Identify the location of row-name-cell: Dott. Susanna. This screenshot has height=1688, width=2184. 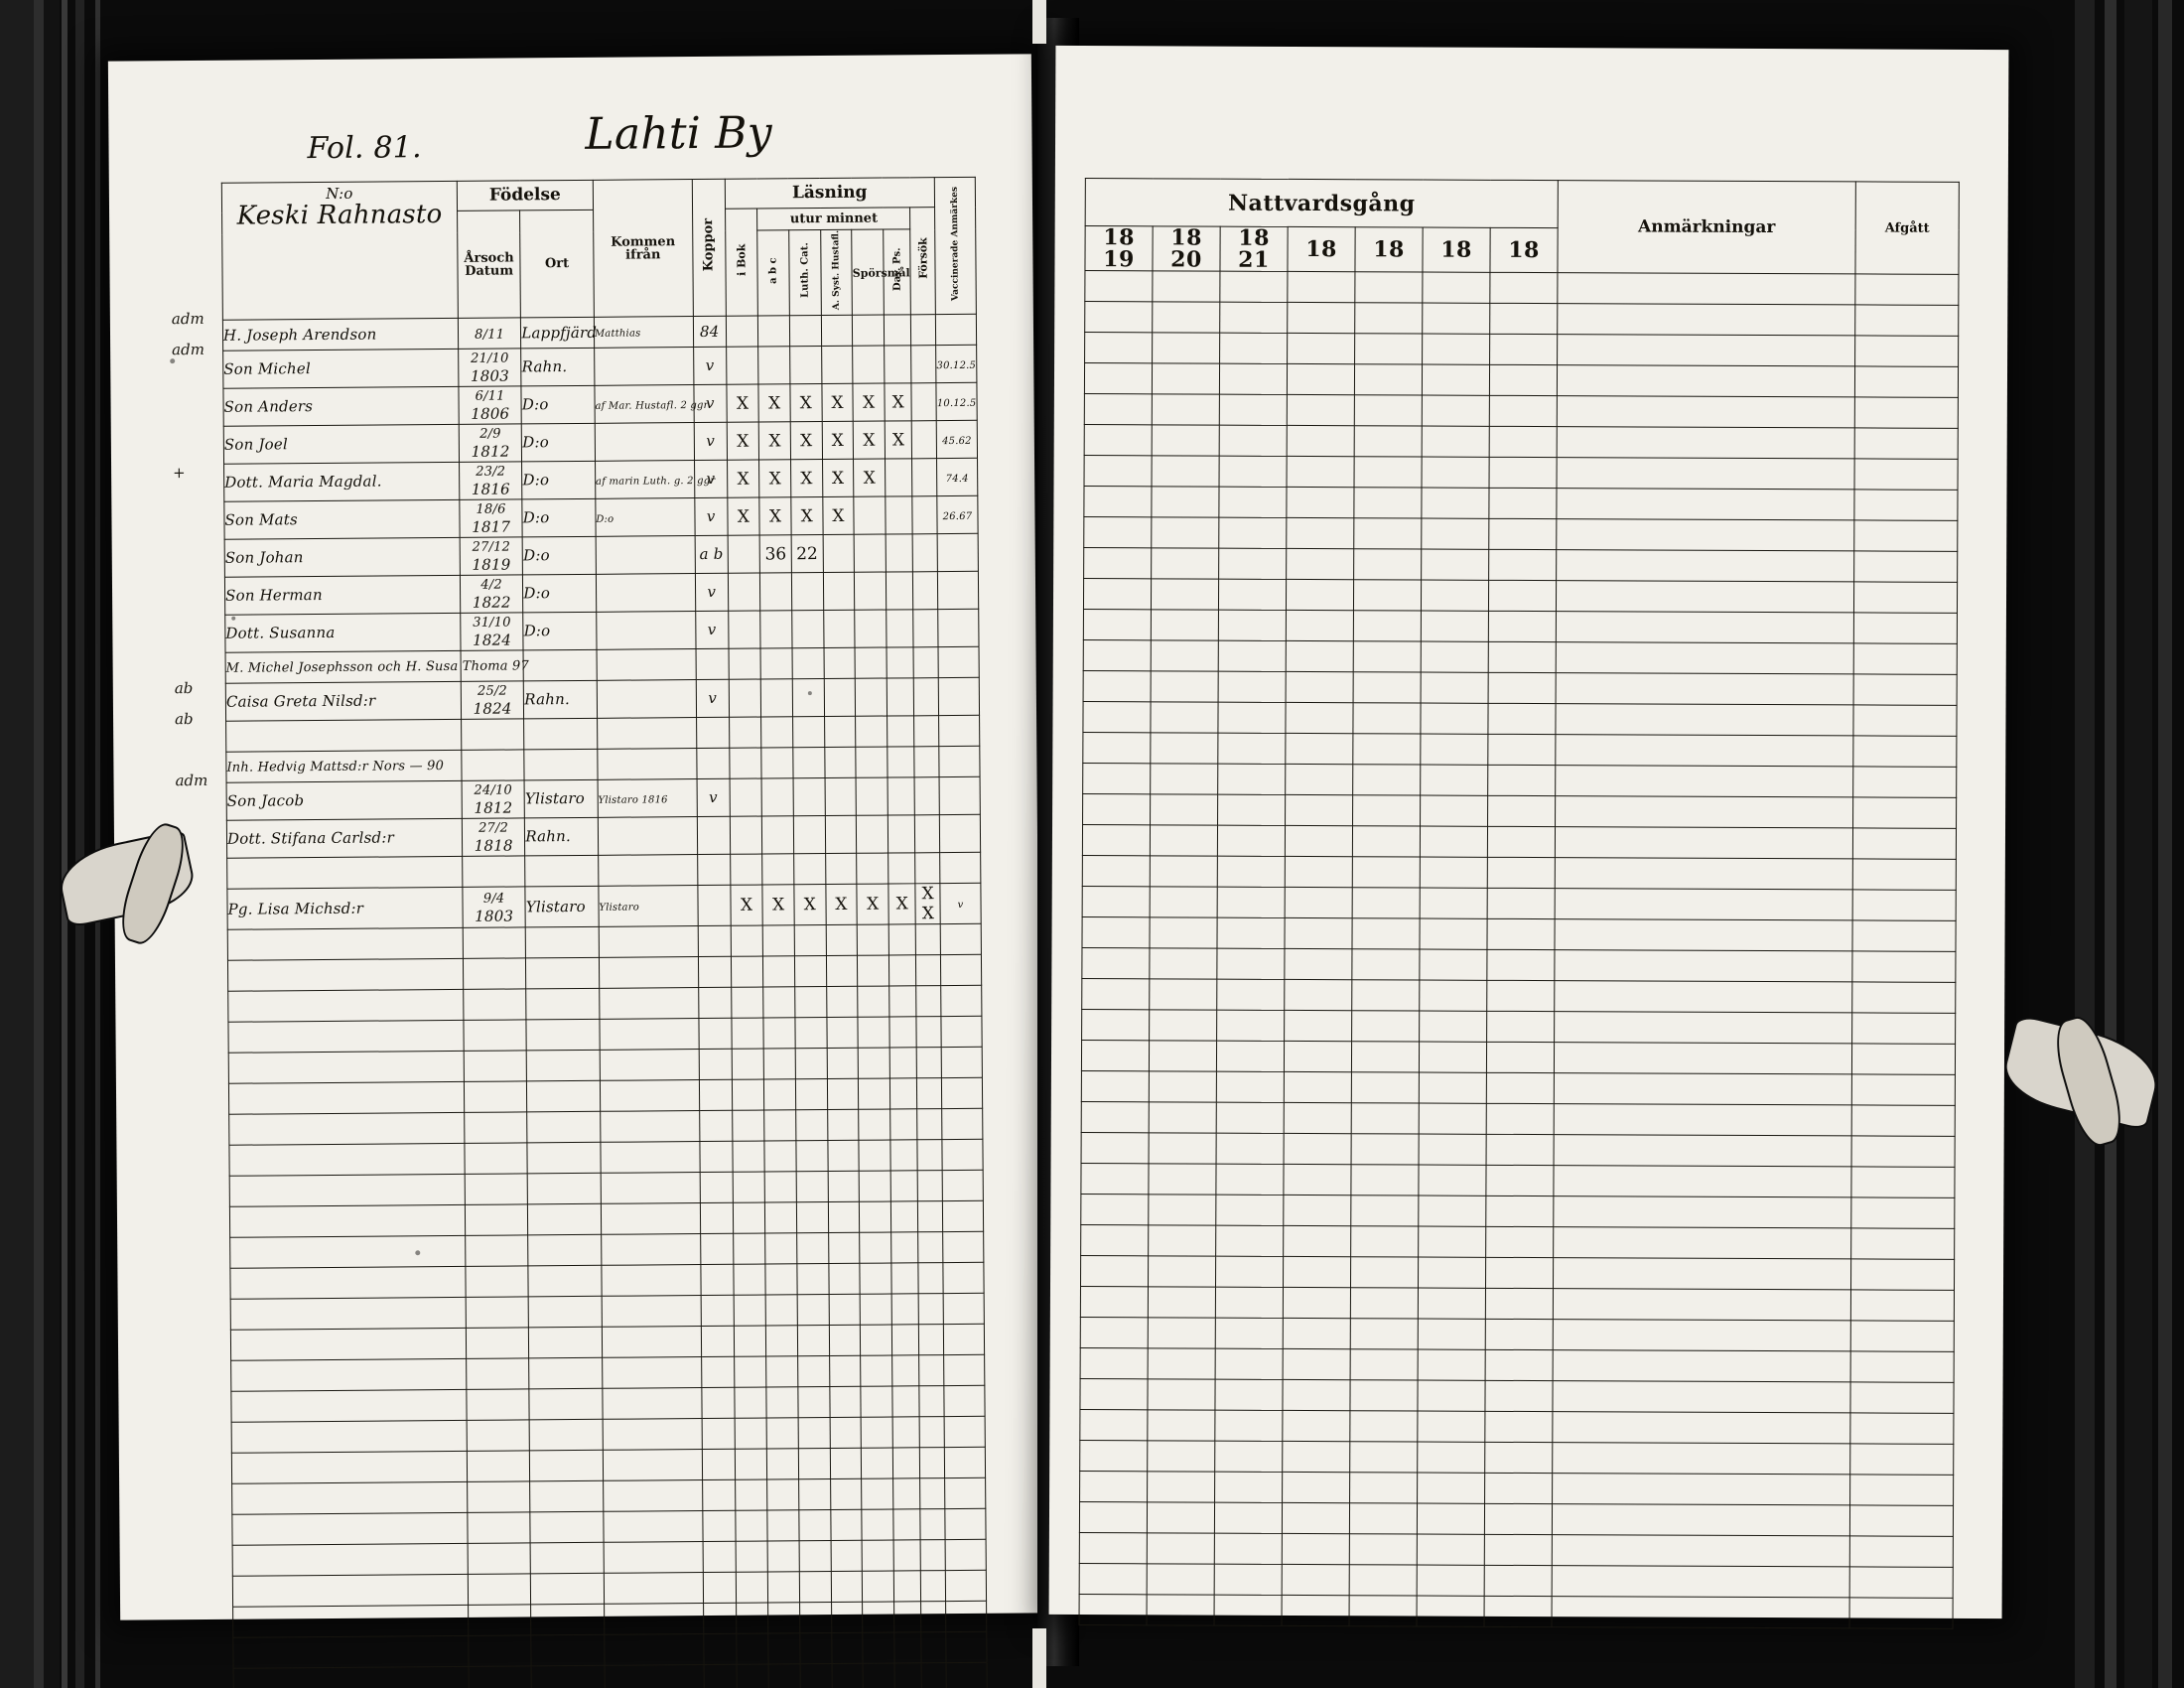
(342, 633).